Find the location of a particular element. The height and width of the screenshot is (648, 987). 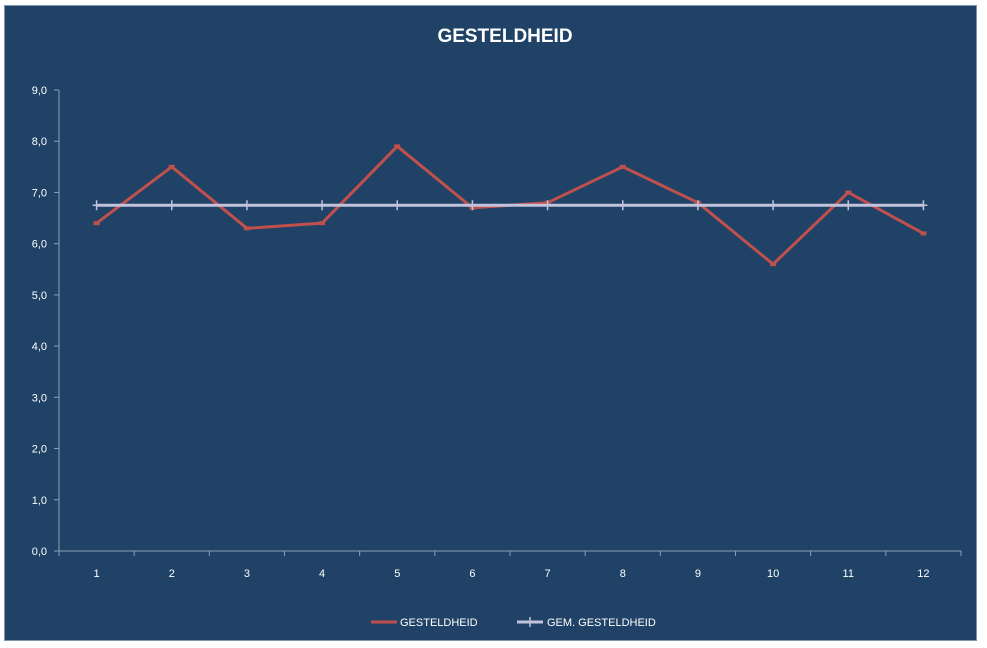

x-tick-label: 4 is located at coordinates (322, 574).